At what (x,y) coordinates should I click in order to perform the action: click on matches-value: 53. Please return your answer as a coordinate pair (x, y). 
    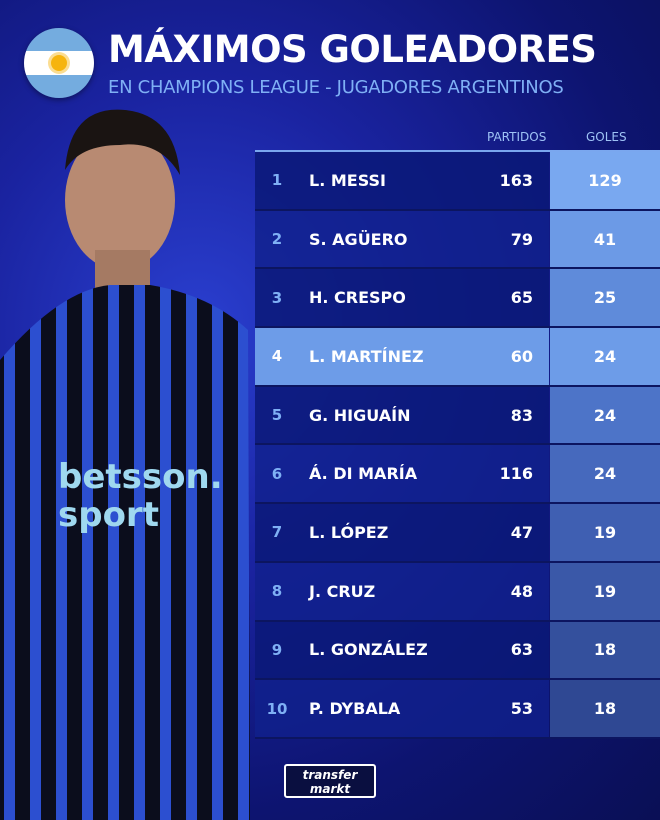
    Looking at the image, I should click on (521, 709).